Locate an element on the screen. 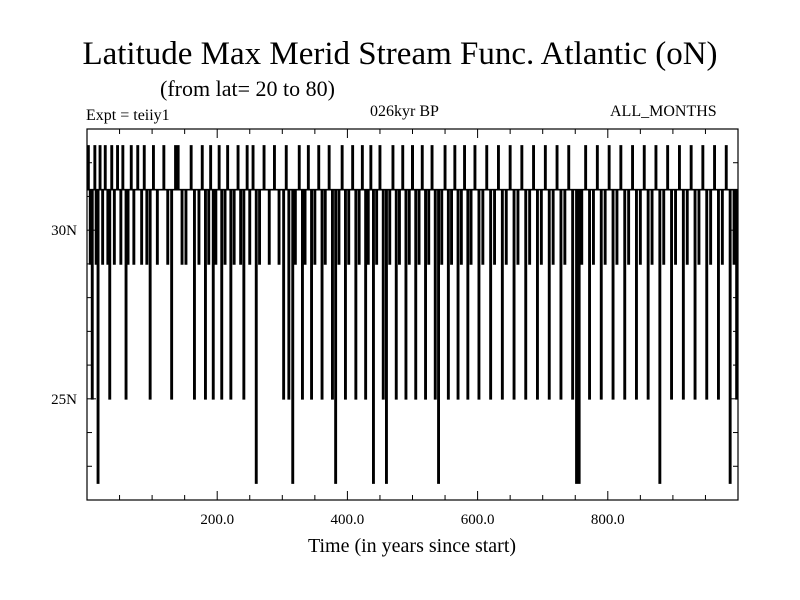 The image size is (800, 600). period-label: 026kyr BP is located at coordinates (404, 111).